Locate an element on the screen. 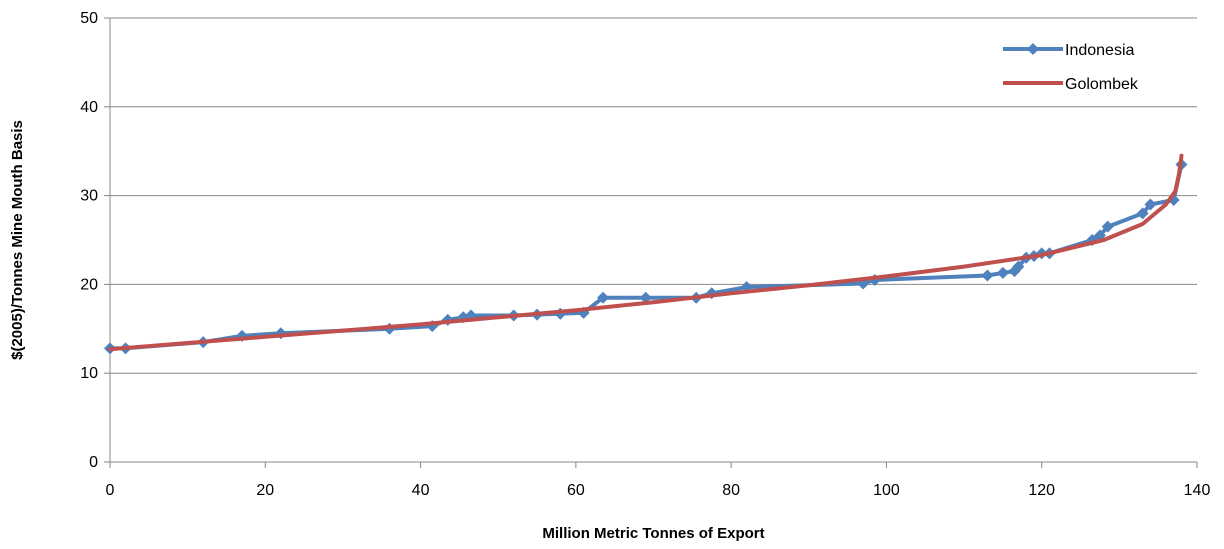 This screenshot has width=1224, height=549. y-tick-label-3: 30 is located at coordinates (89, 196).